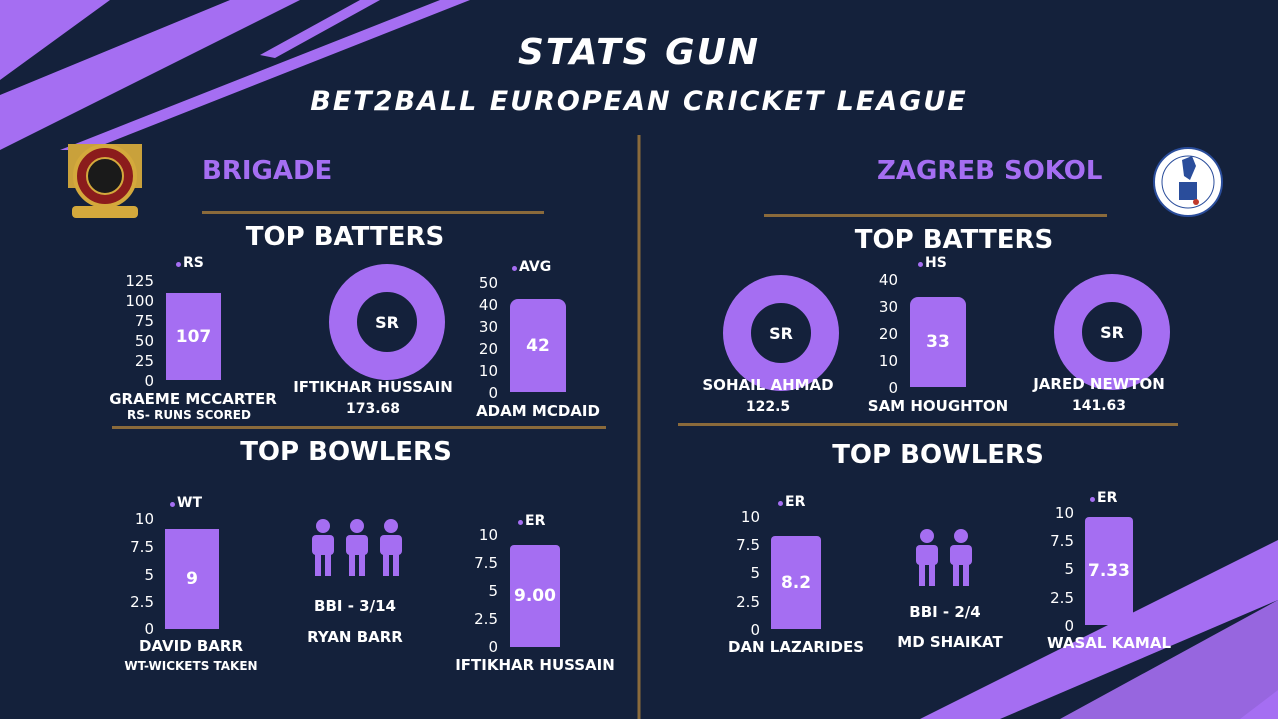  What do you see at coordinates (189, 503) in the screenshot?
I see `wt-legend: WT` at bounding box center [189, 503].